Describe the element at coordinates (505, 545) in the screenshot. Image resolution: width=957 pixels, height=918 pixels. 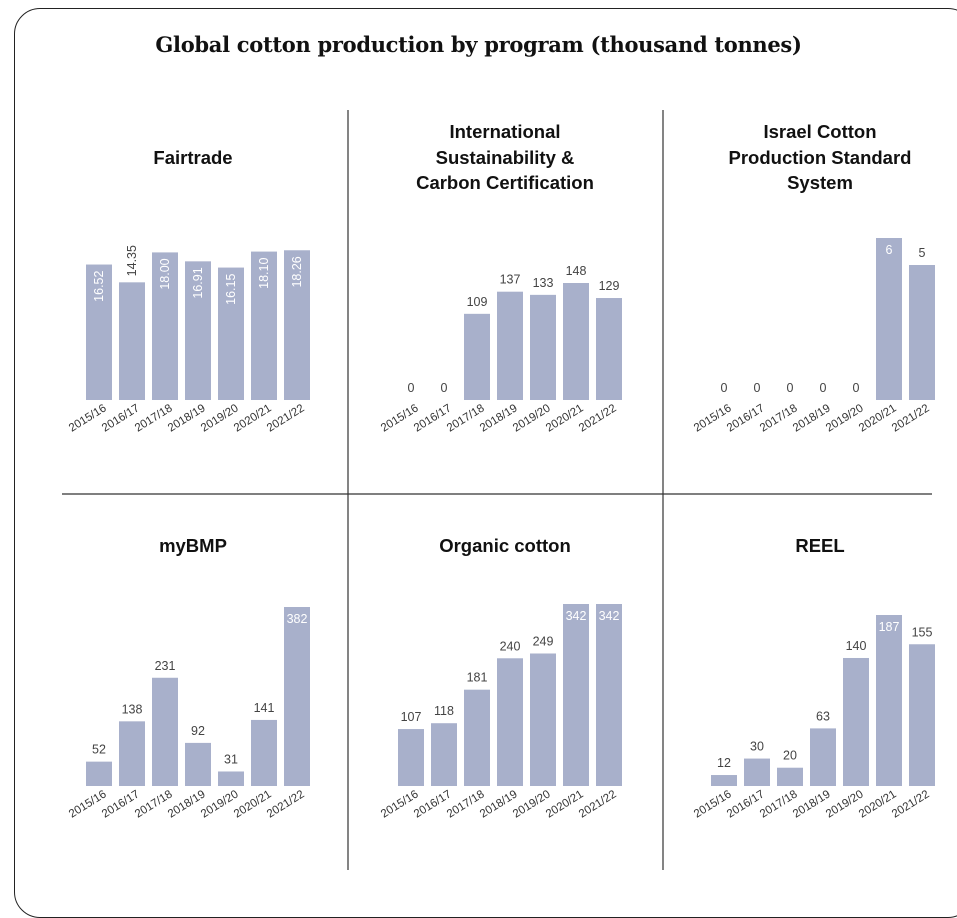
I see `panel-title: Organic cotton` at that location.